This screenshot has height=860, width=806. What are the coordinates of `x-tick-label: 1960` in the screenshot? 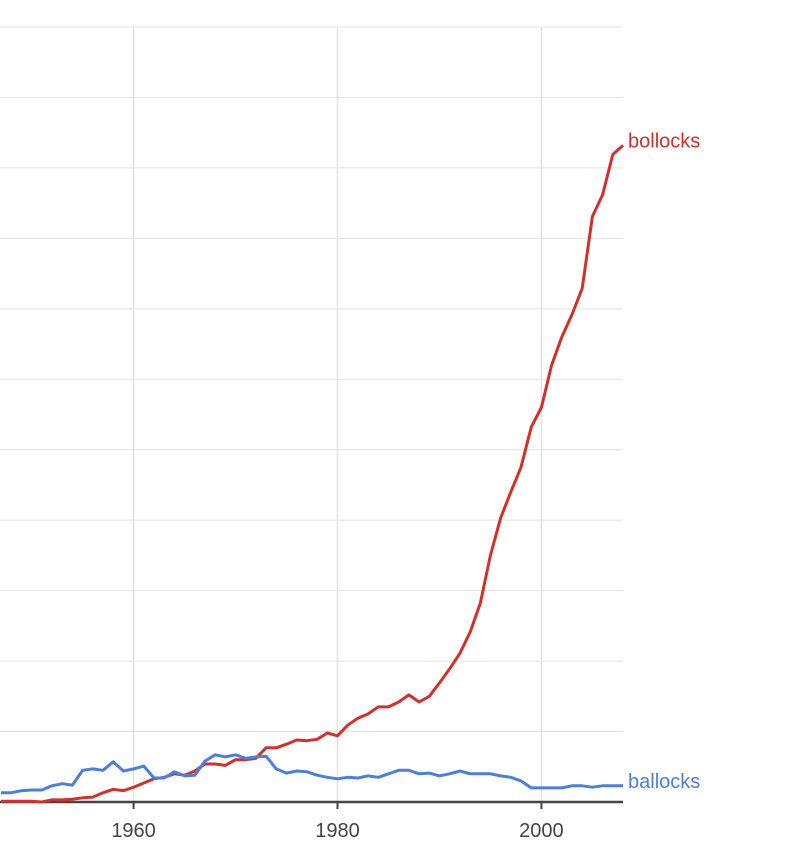 It's located at (133, 831).